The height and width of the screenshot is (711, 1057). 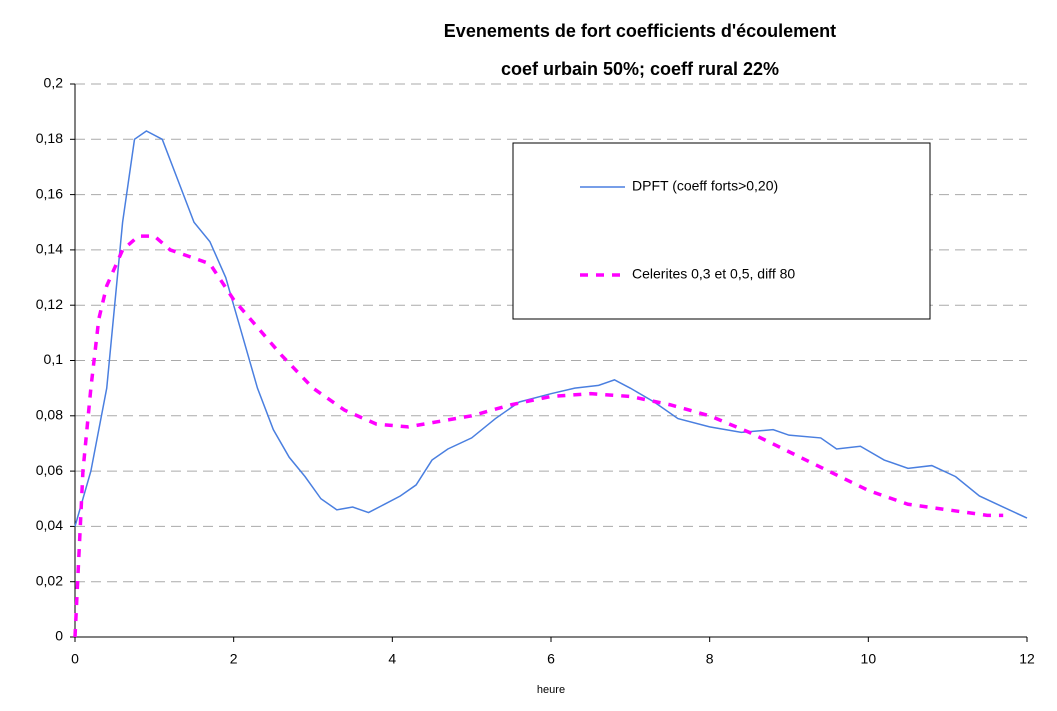 What do you see at coordinates (49, 415) in the screenshot?
I see `y-tick-label: 0,08` at bounding box center [49, 415].